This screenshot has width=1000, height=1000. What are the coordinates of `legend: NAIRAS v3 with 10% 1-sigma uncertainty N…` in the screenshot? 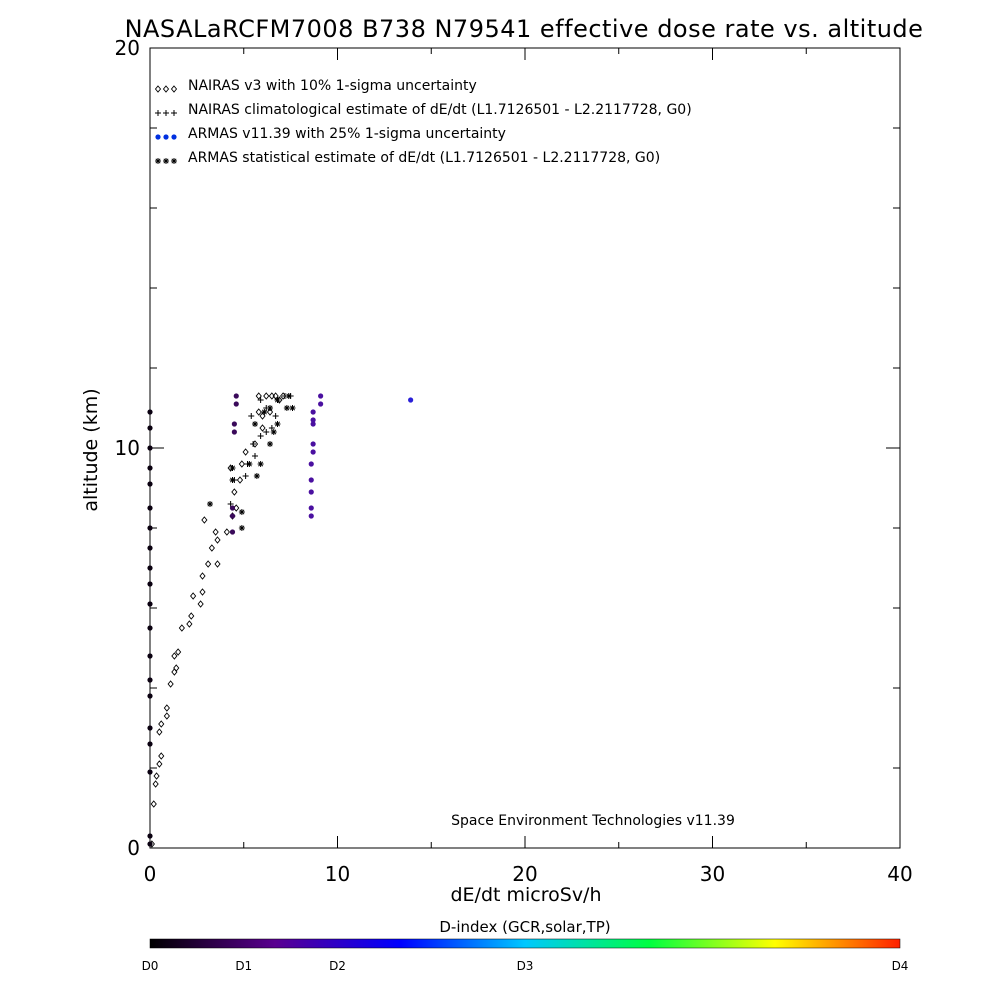 It's located at (423, 122).